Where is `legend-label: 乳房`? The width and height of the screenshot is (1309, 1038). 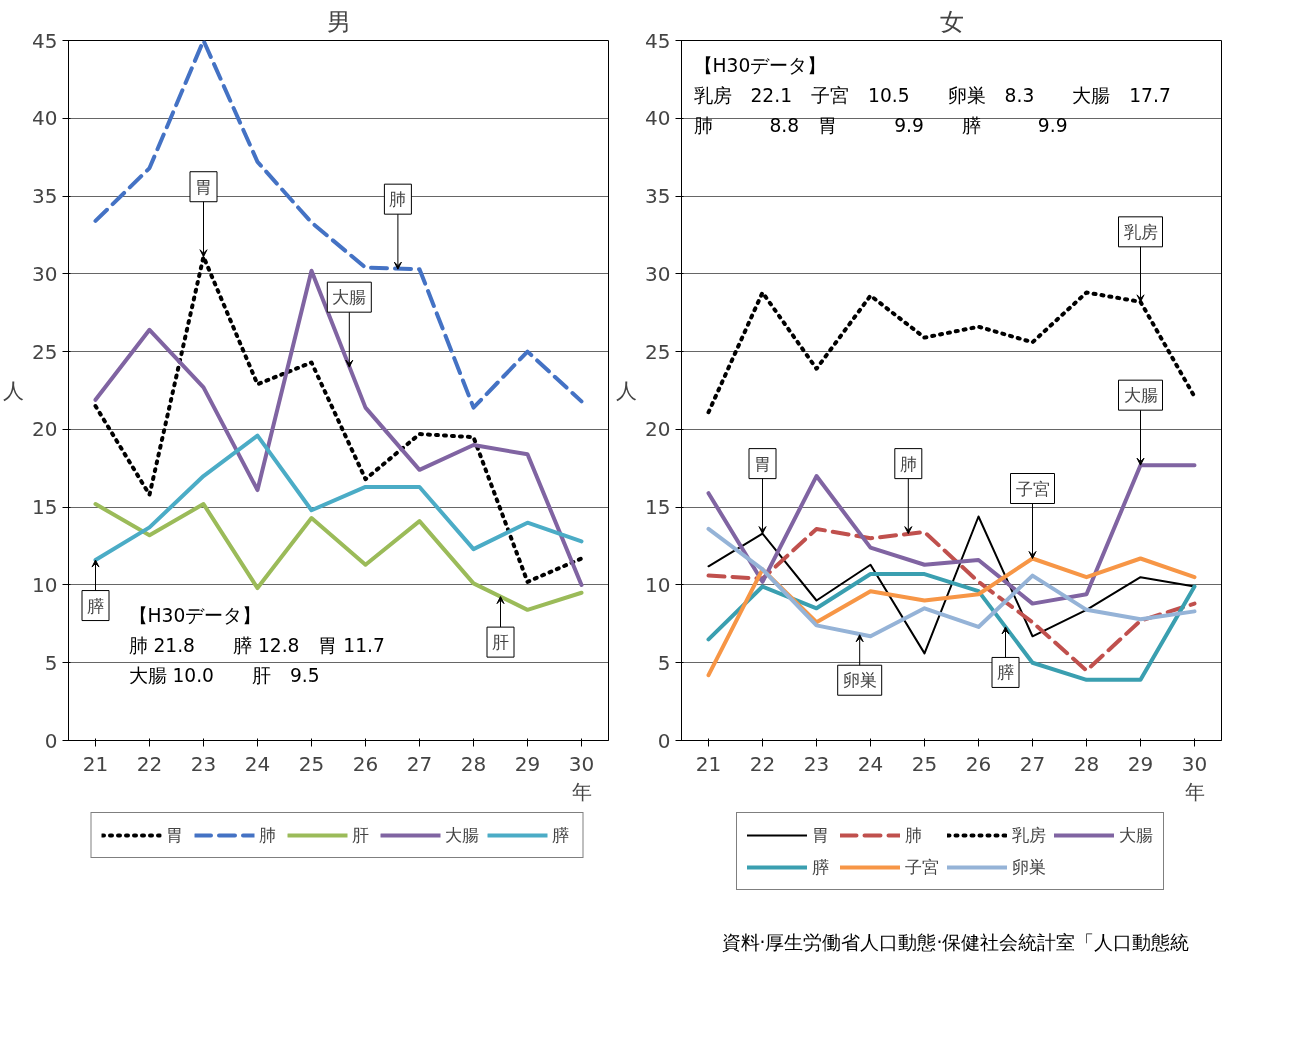
legend-label: 乳房 is located at coordinates (1028, 835).